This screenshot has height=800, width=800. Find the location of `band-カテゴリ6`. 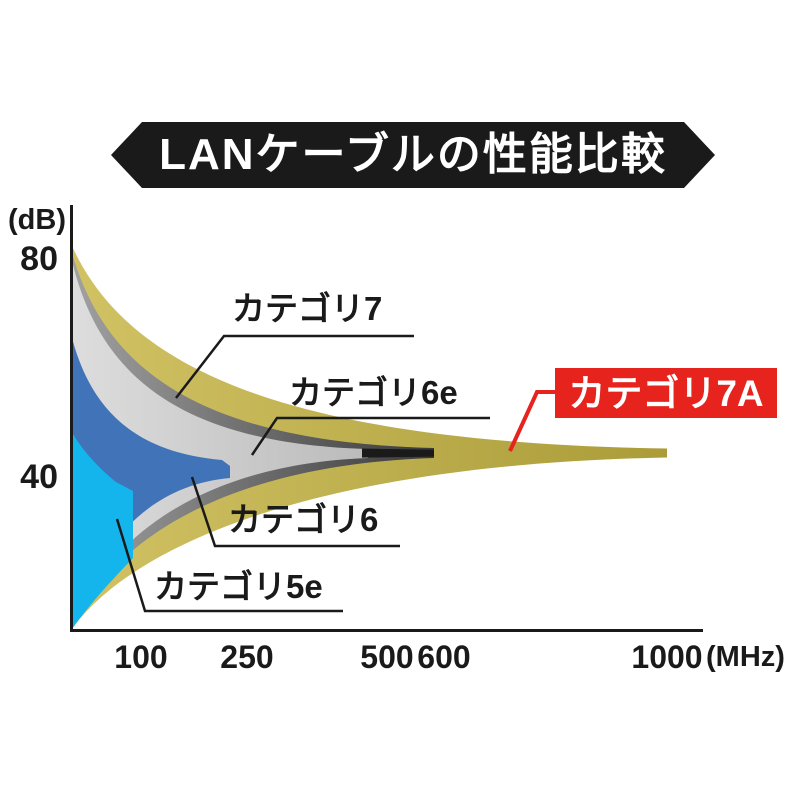

band-カテゴリ6 is located at coordinates (151, 483).